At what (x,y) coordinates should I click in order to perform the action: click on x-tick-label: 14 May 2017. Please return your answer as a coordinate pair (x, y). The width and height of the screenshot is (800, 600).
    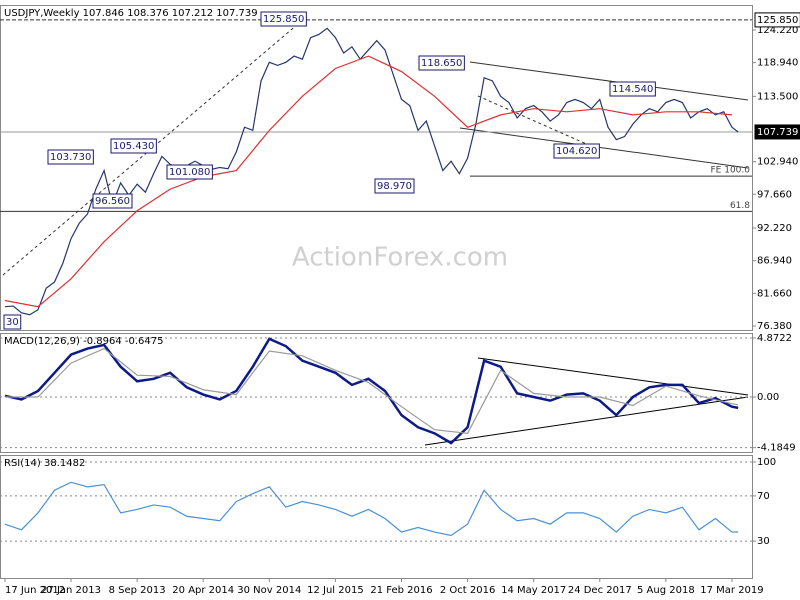
    Looking at the image, I should click on (533, 590).